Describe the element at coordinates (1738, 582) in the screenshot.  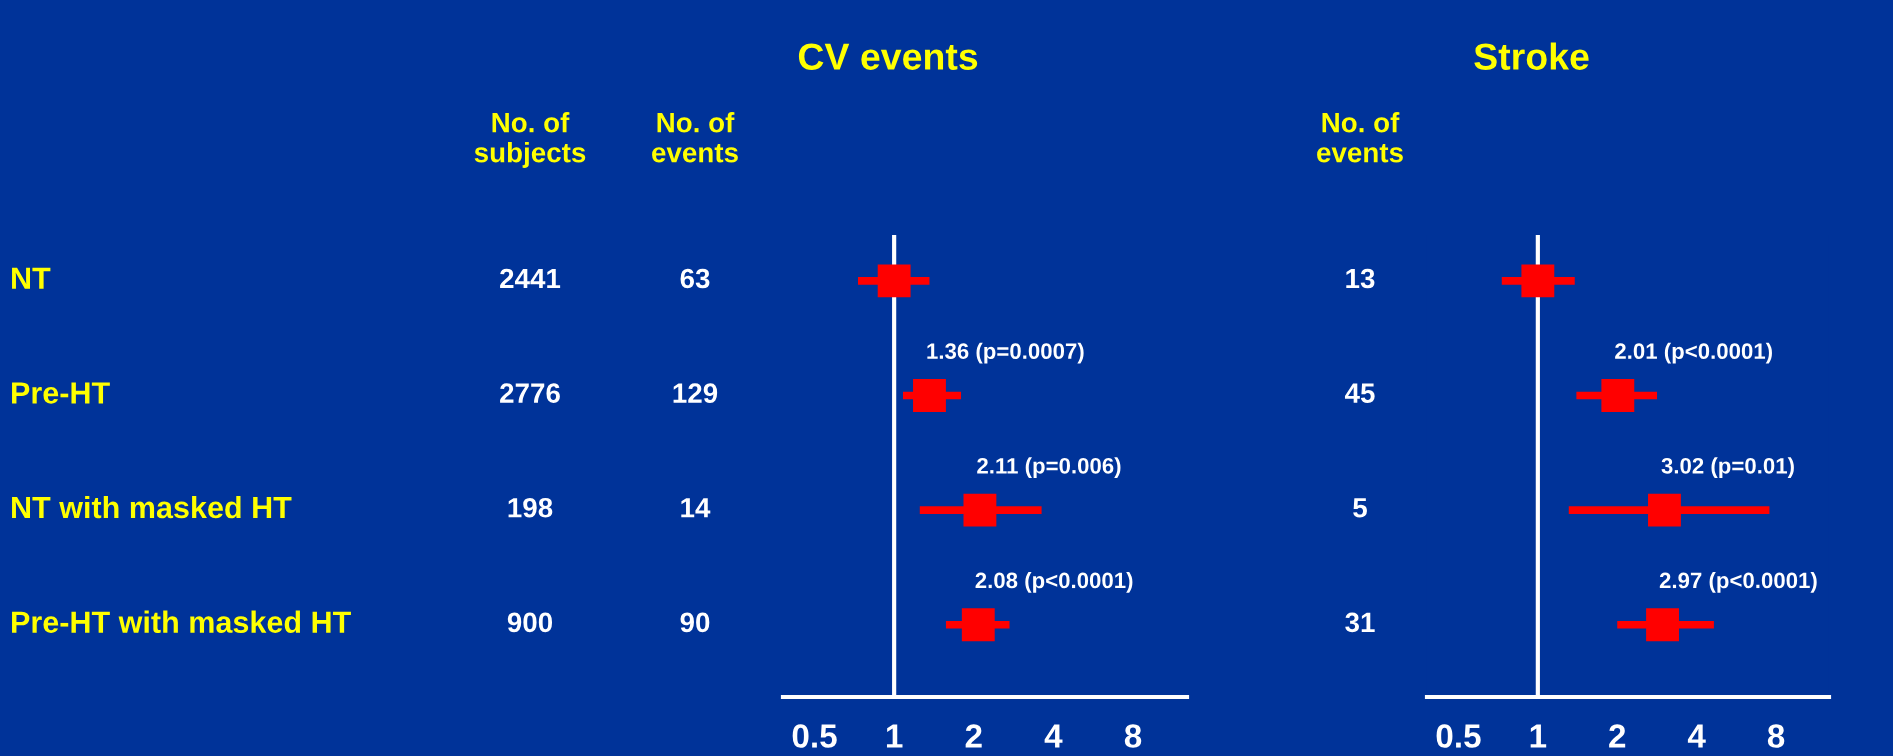
I see `data-label: 2.97 (p<0.0001)` at that location.